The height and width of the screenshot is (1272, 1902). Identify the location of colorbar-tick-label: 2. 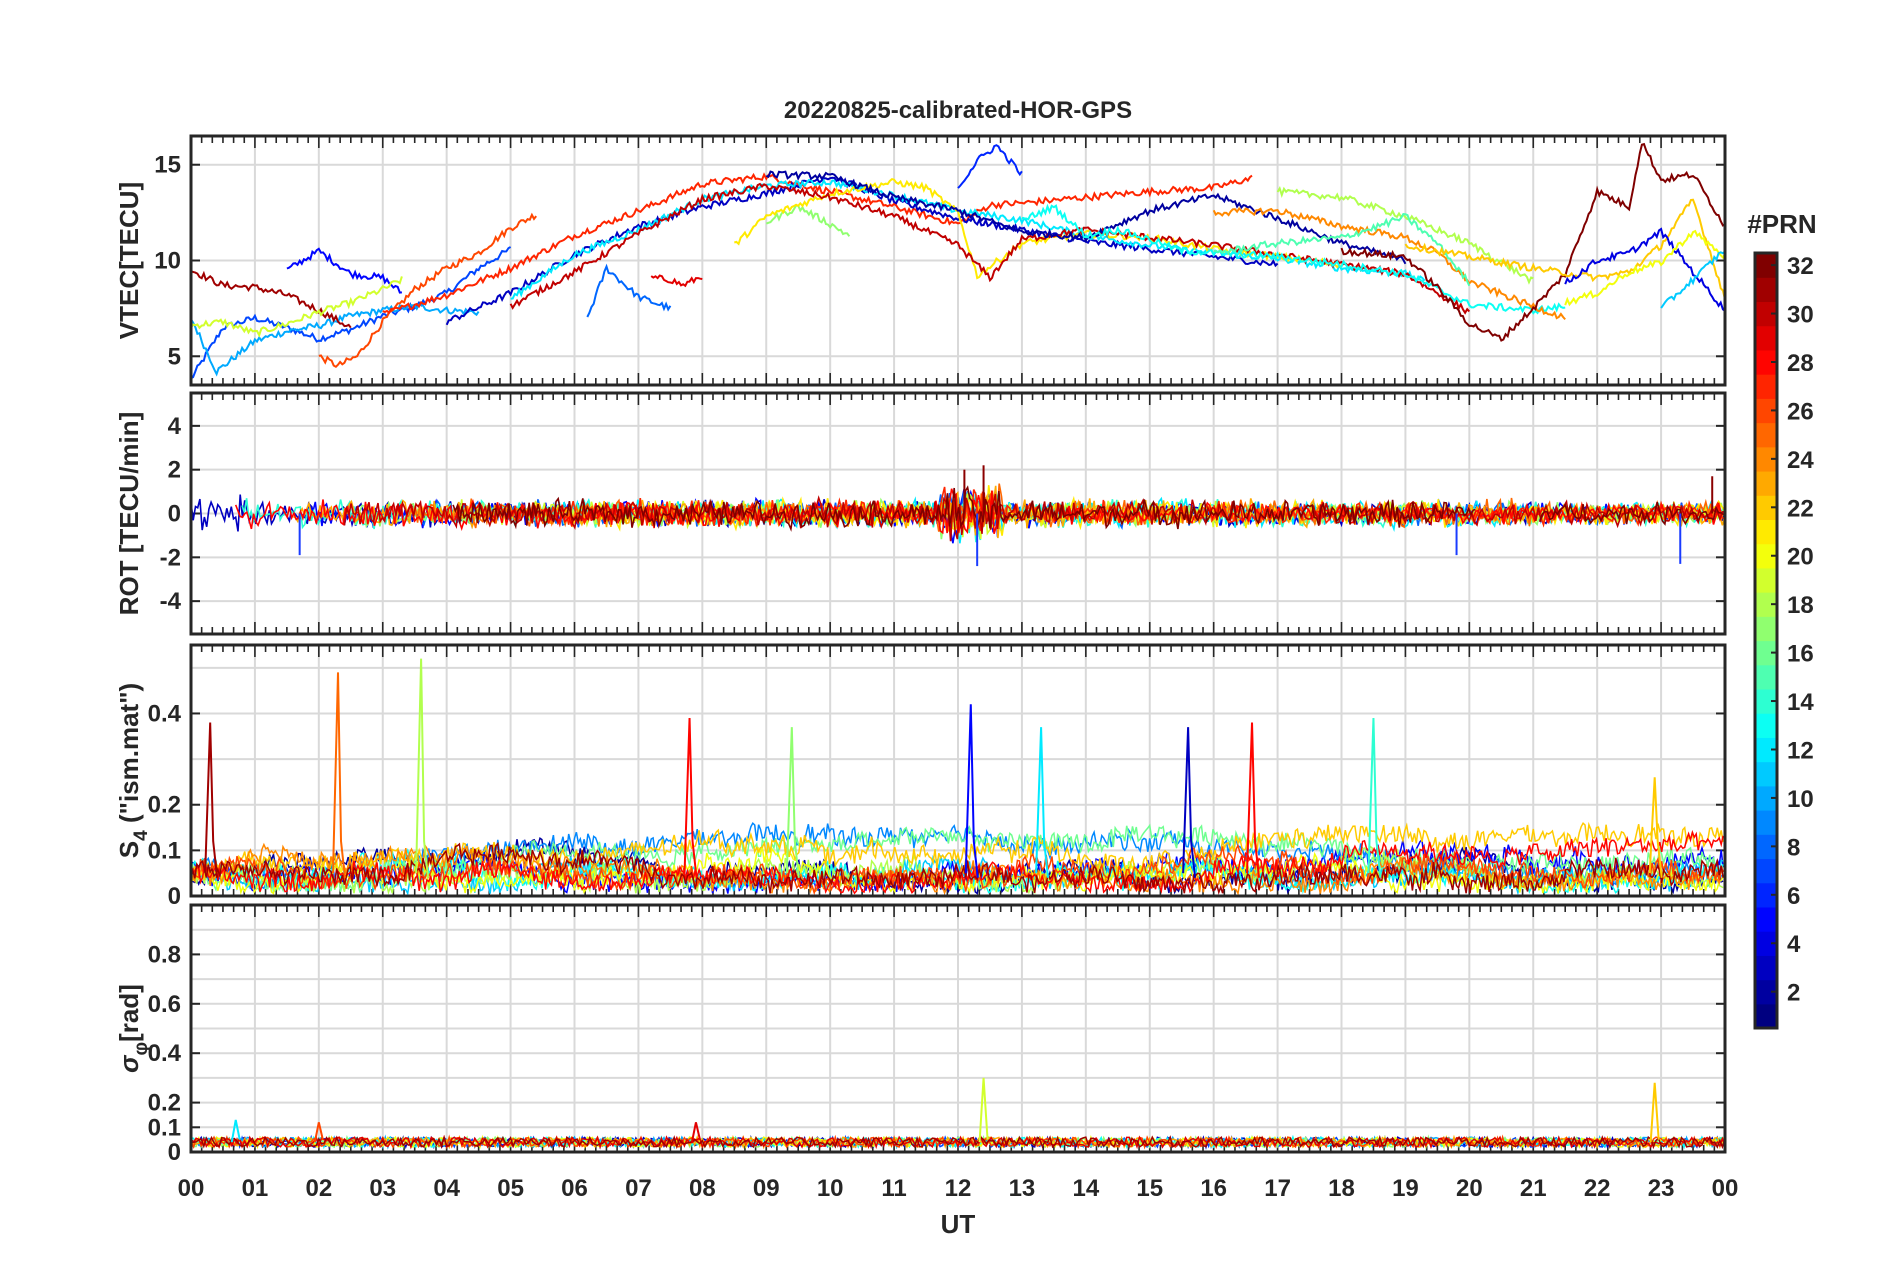
(1793, 993).